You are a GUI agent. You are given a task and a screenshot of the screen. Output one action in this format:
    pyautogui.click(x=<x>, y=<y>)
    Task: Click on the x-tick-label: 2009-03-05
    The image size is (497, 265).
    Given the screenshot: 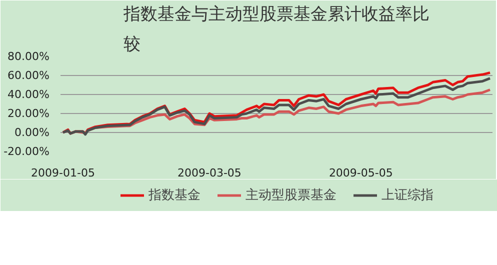 What is the action you would take?
    pyautogui.click(x=210, y=173)
    